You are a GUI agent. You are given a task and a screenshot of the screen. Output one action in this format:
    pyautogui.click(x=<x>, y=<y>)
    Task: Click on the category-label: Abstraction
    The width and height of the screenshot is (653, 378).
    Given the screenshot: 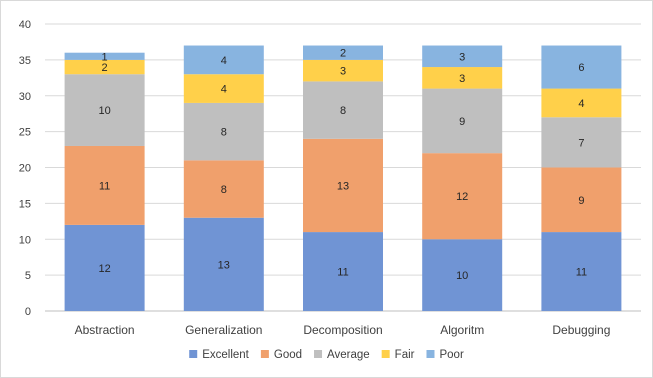 What is the action you would take?
    pyautogui.click(x=105, y=330)
    